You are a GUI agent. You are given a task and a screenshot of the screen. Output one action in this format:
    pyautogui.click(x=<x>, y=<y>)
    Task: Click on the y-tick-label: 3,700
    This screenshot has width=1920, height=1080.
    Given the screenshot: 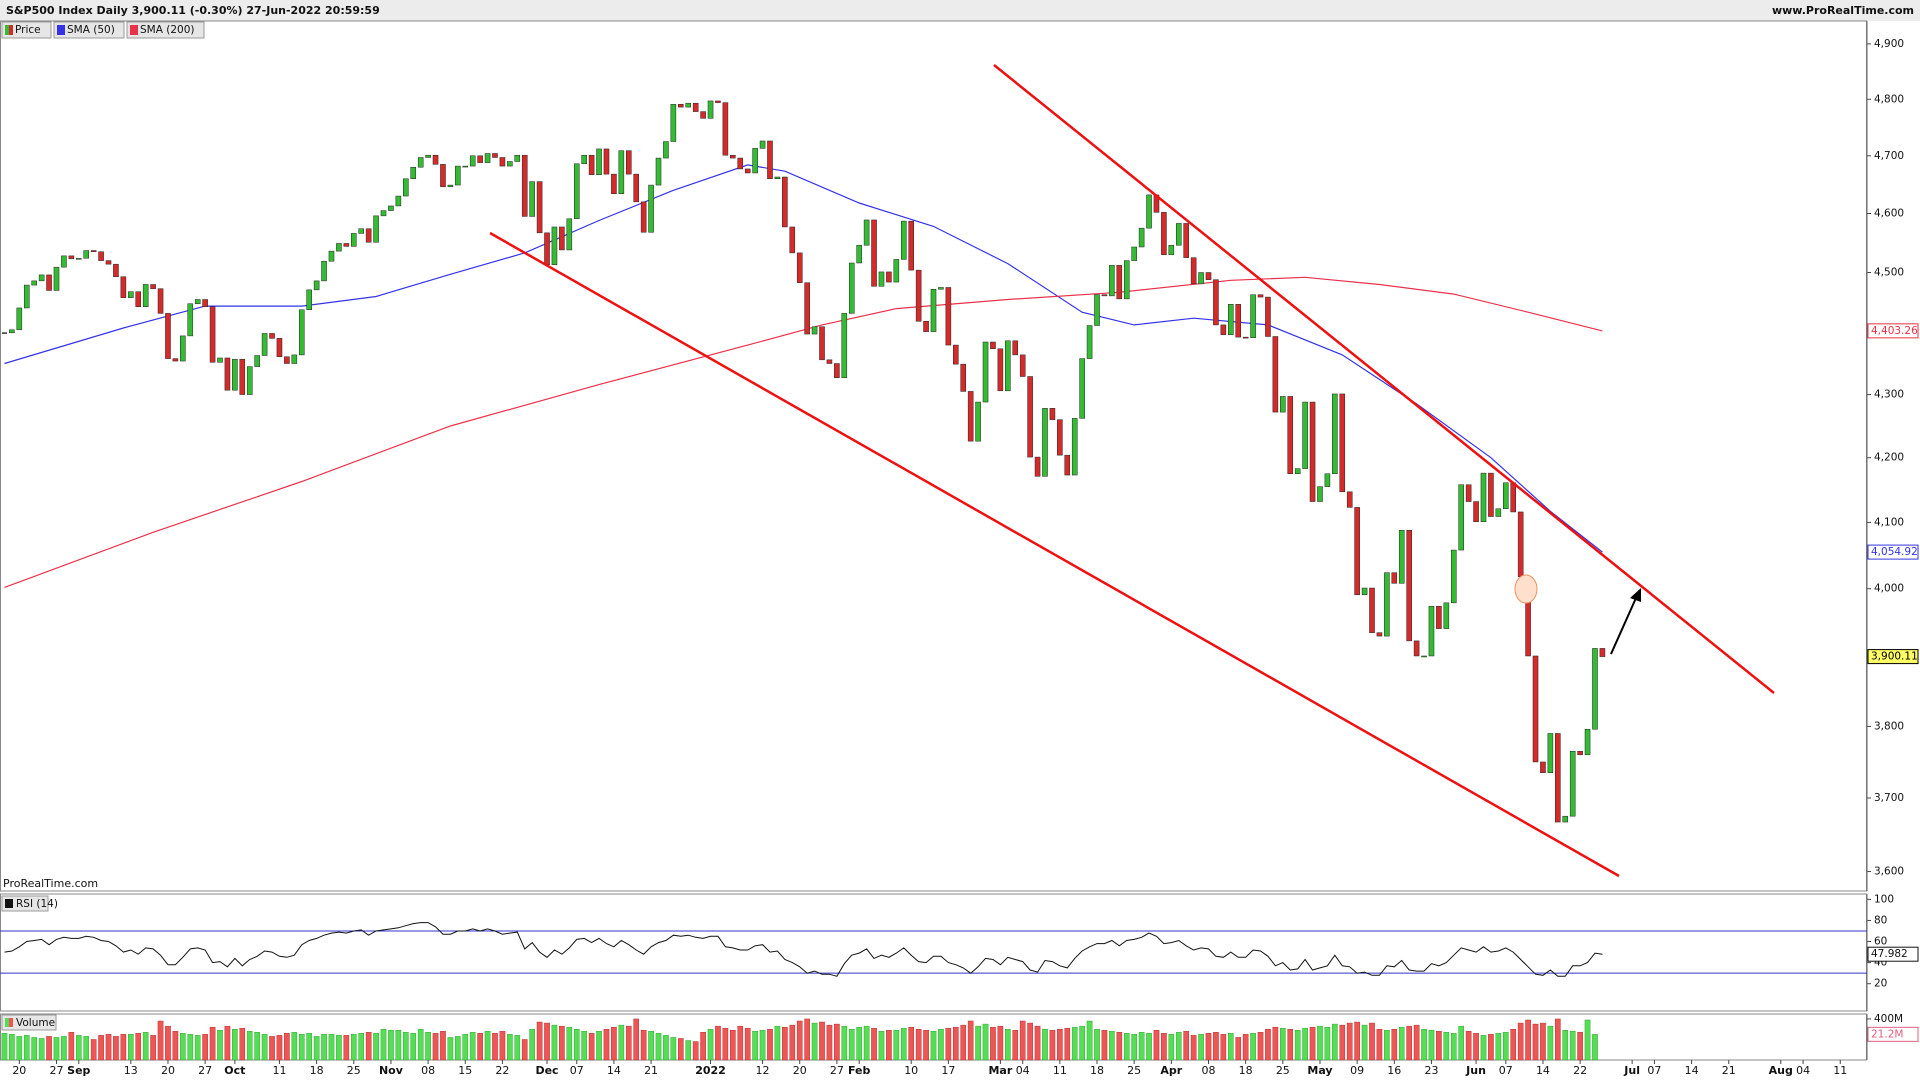 What is the action you would take?
    pyautogui.click(x=1889, y=798)
    